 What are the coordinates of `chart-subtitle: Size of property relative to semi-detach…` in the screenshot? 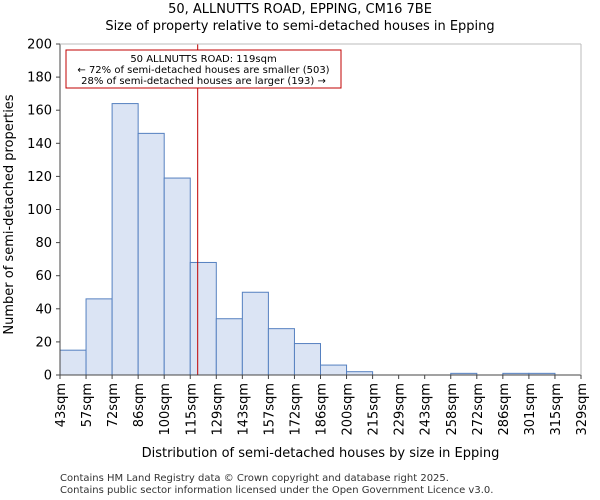 It's located at (300, 26).